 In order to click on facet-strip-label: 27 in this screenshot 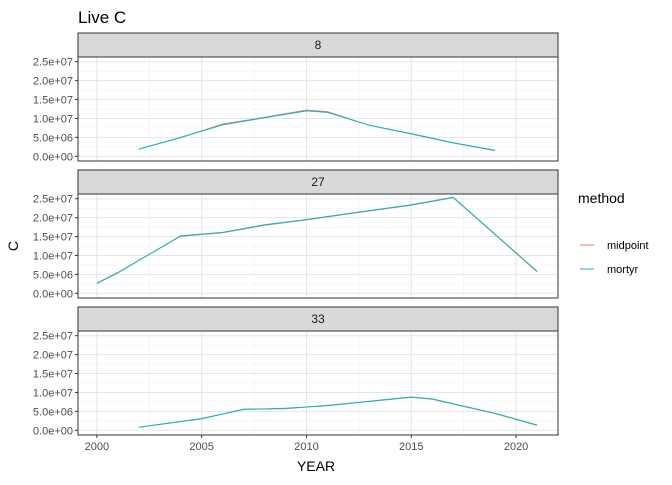, I will do `click(318, 182)`.